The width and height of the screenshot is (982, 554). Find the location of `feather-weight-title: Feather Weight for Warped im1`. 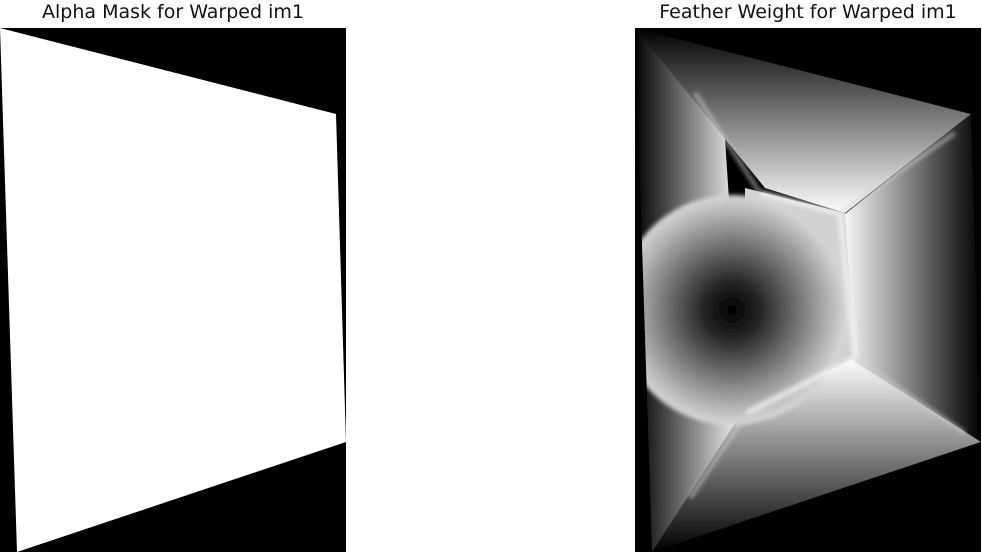

feather-weight-title: Feather Weight for Warped im1 is located at coordinates (808, 12).